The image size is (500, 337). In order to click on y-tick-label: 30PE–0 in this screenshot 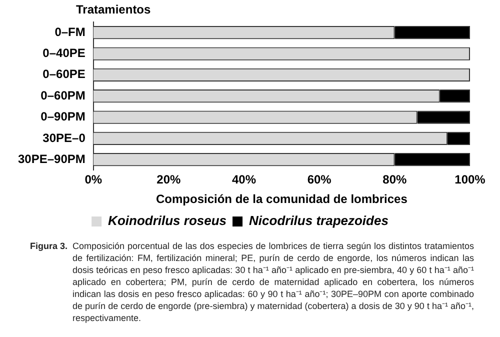, I will do `click(64, 137)`.